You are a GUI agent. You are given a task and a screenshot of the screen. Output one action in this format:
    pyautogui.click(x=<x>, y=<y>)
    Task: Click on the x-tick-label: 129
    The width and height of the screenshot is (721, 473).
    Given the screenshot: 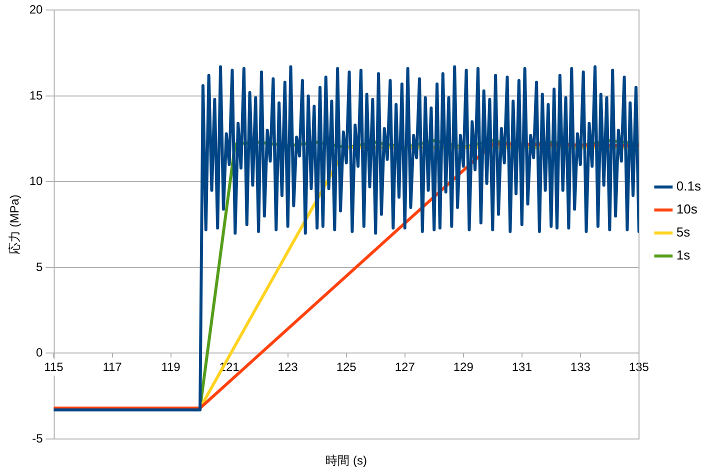 What is the action you would take?
    pyautogui.click(x=463, y=367)
    